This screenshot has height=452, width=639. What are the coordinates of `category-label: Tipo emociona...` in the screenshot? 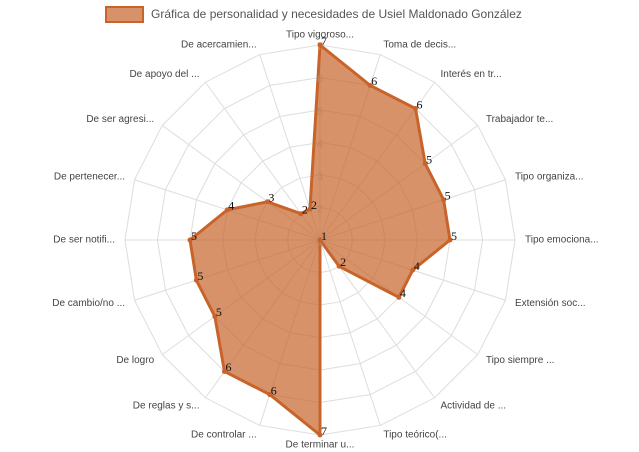 It's located at (562, 240).